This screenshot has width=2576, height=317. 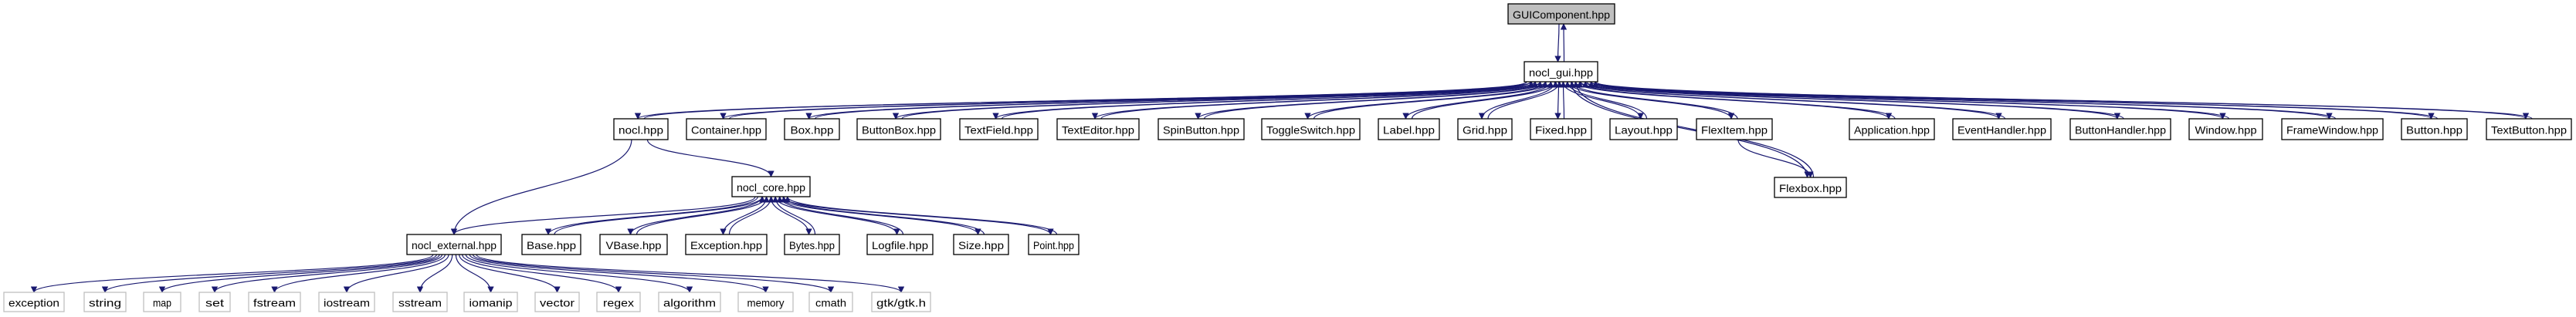 What do you see at coordinates (1561, 129) in the screenshot?
I see `node-fixed-hpp: Fixed.hpp` at bounding box center [1561, 129].